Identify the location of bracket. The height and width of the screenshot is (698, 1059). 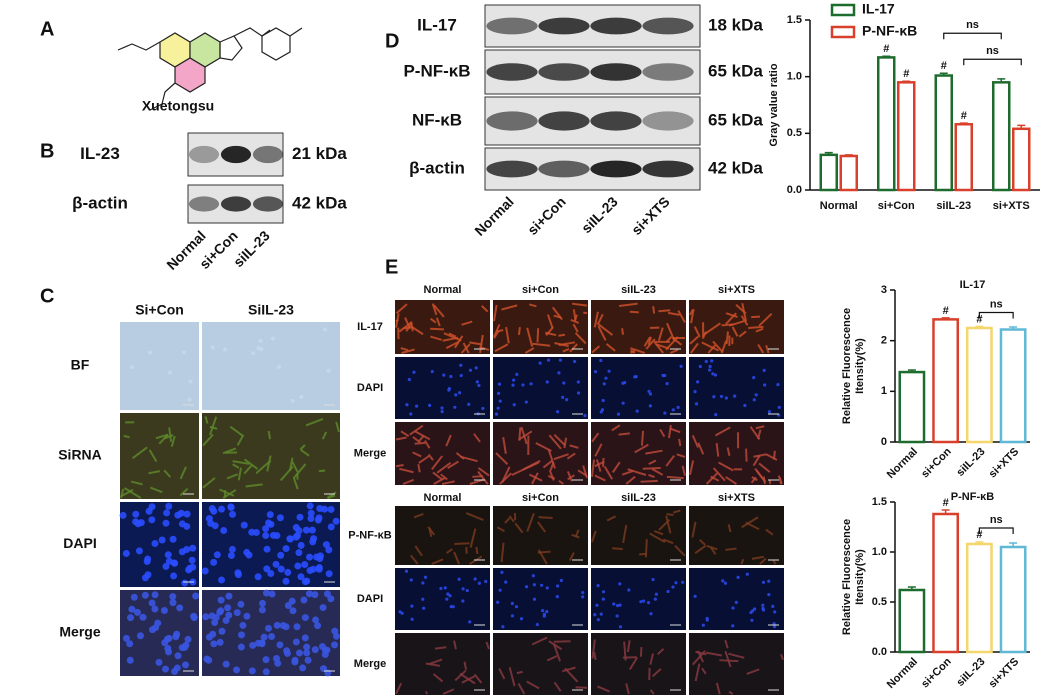
(996, 315).